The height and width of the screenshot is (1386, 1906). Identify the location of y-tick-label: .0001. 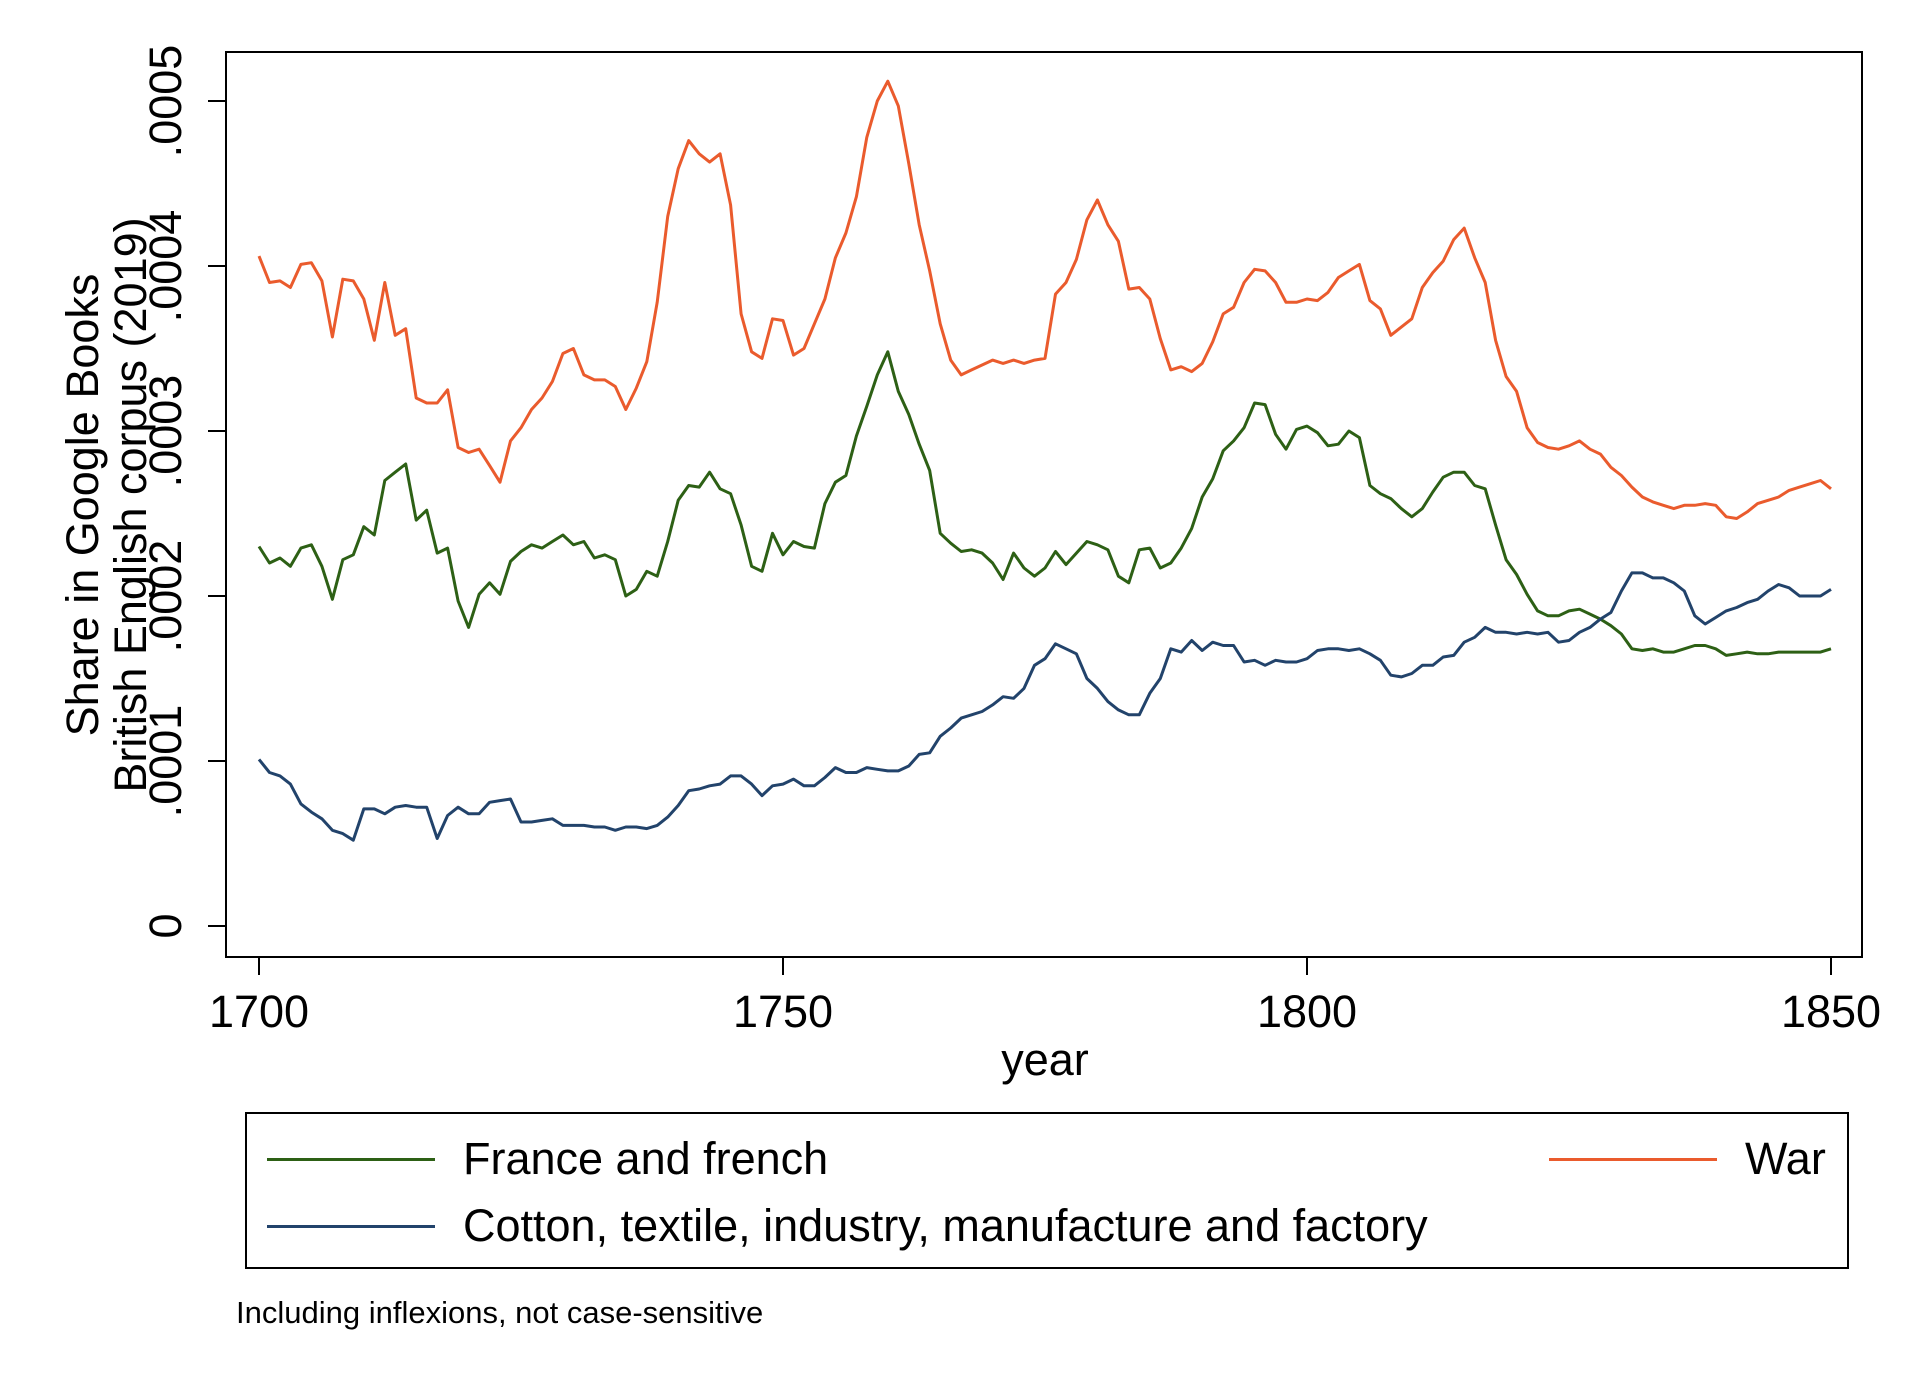
(165, 761).